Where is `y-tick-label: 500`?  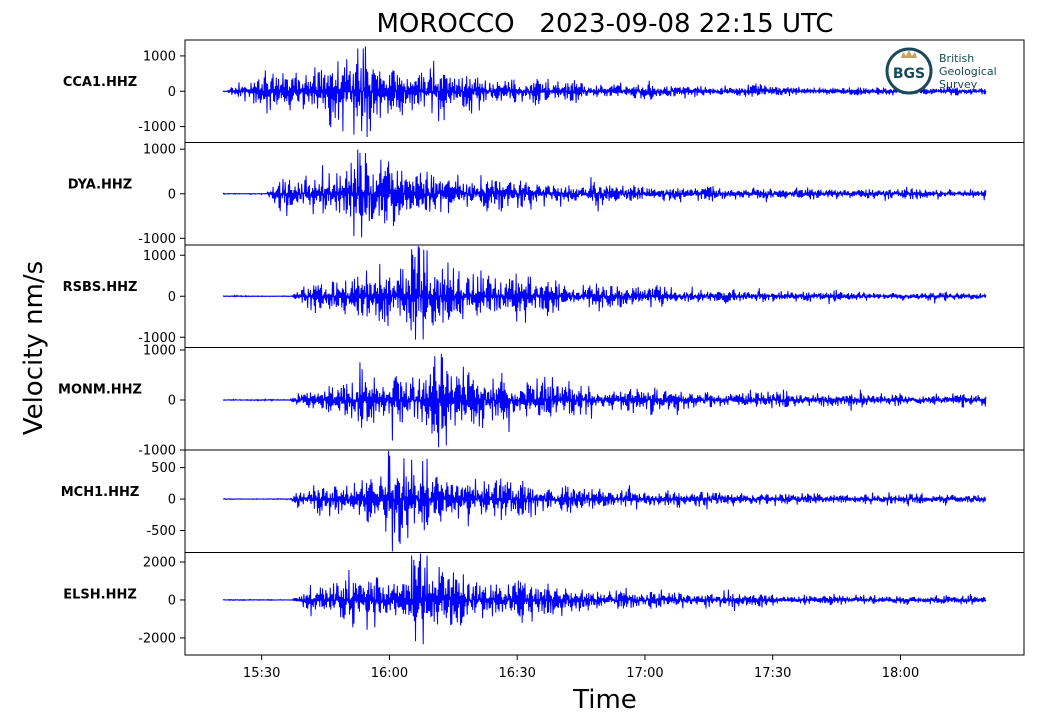 y-tick-label: 500 is located at coordinates (163, 468).